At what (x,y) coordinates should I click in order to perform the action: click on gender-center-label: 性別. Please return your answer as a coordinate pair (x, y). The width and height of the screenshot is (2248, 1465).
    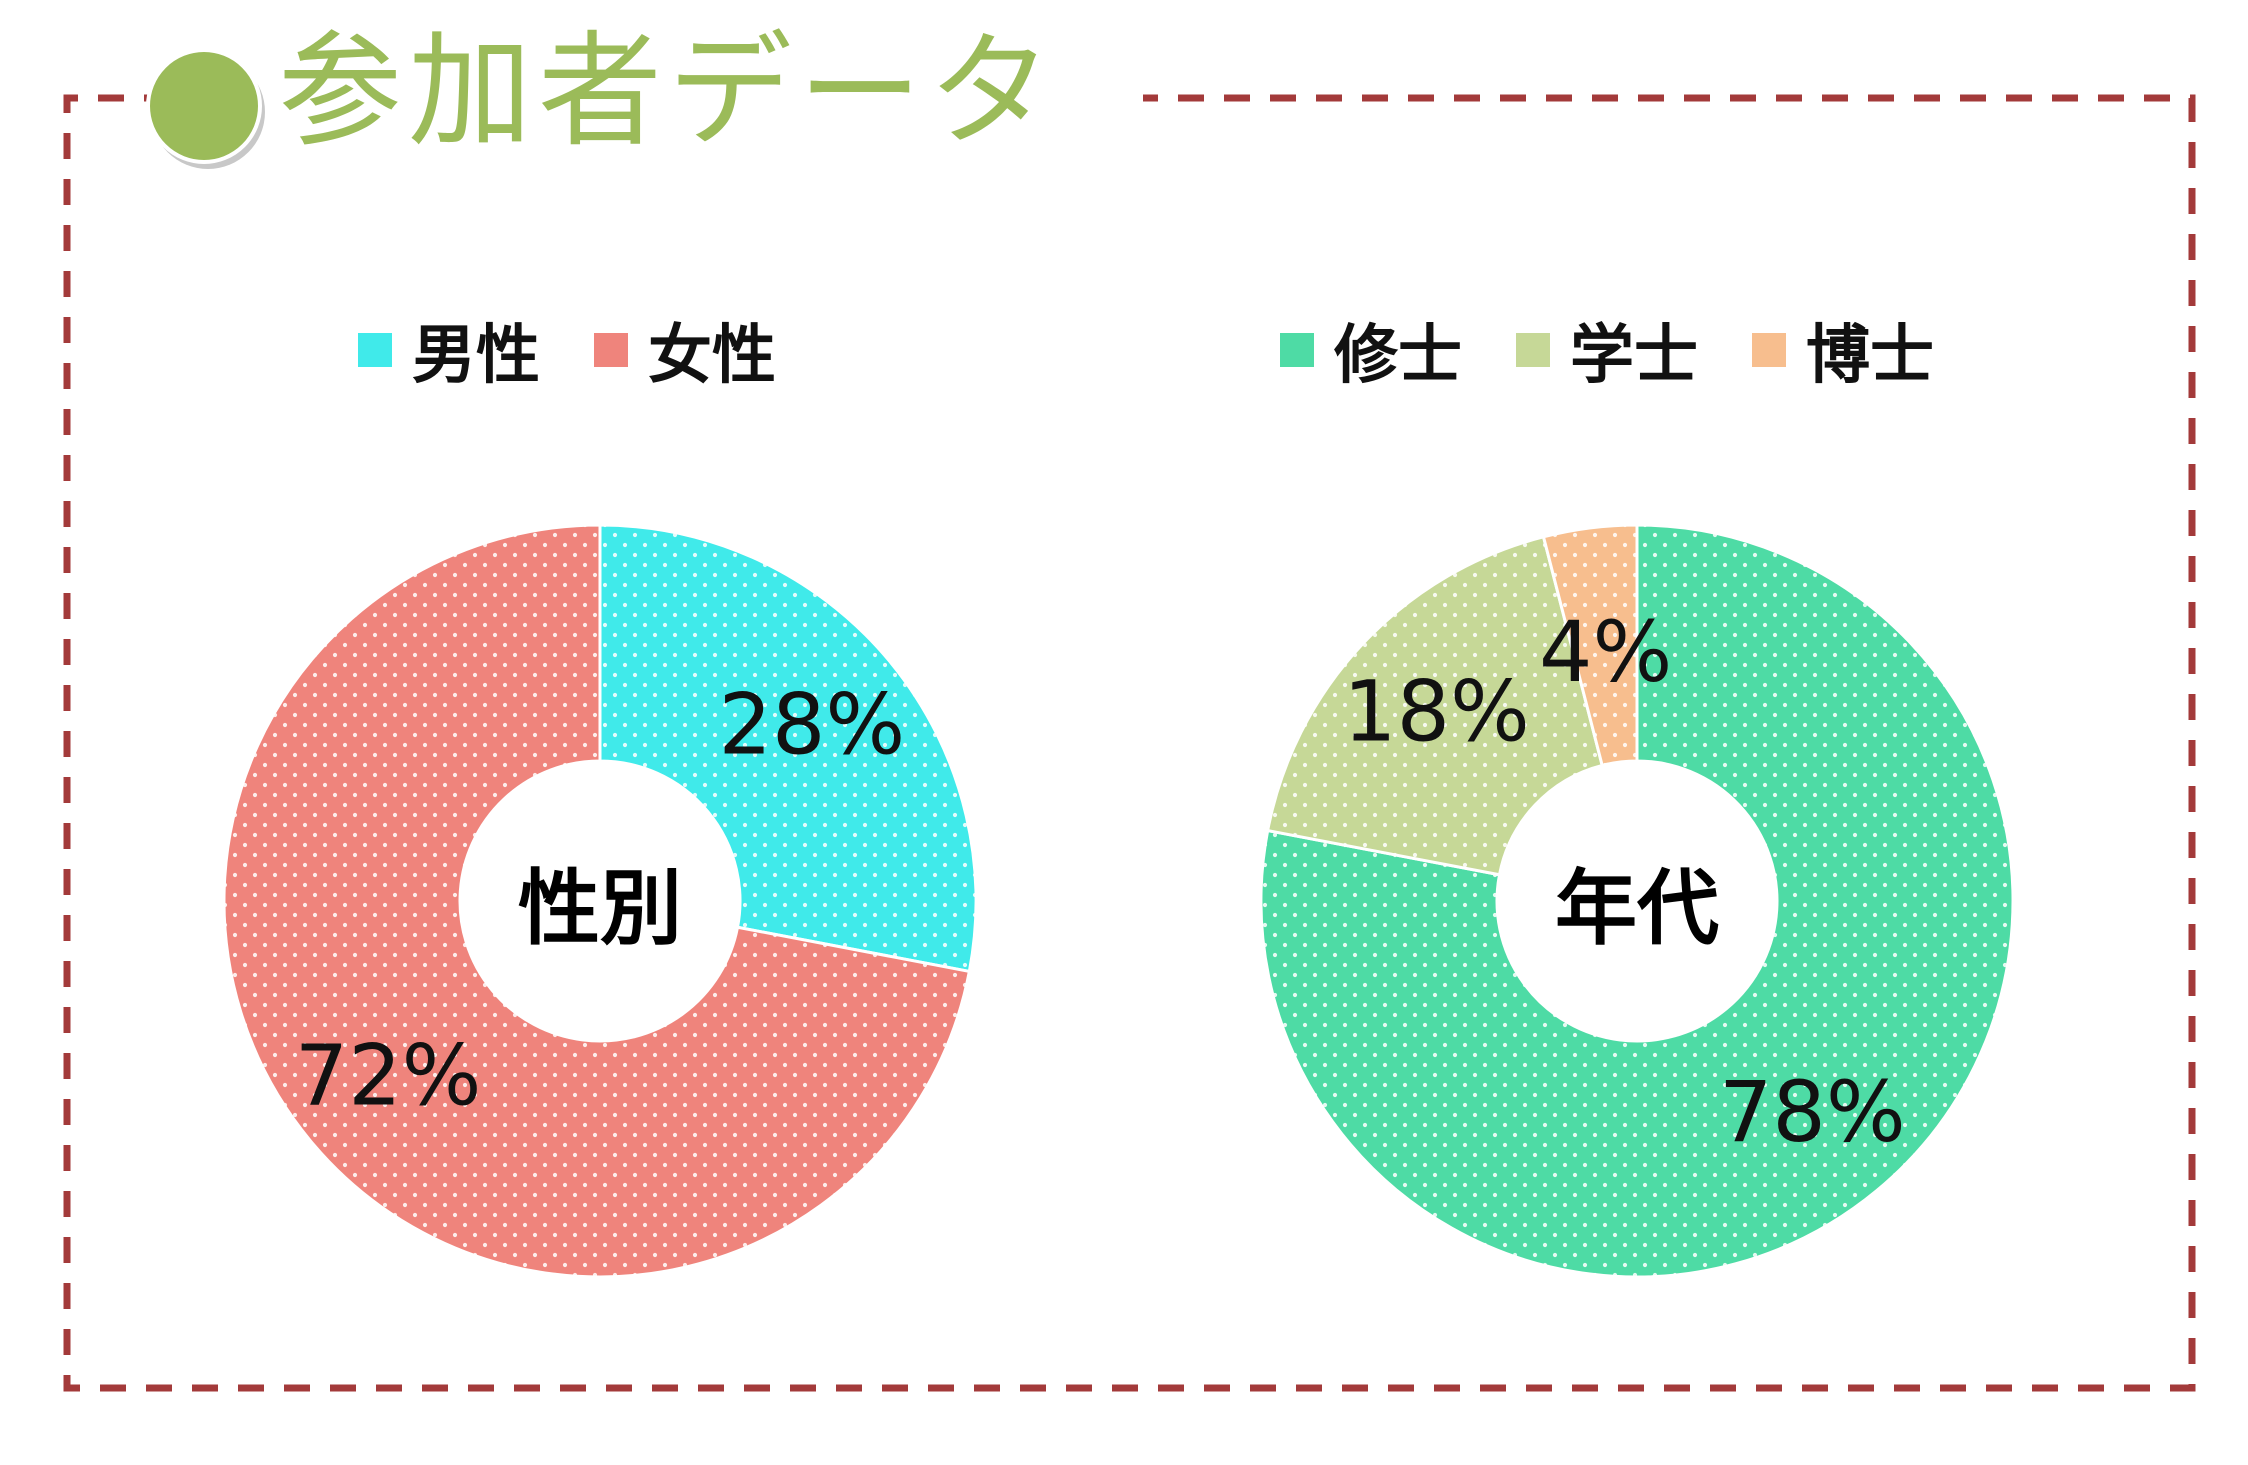
    Looking at the image, I should click on (600, 909).